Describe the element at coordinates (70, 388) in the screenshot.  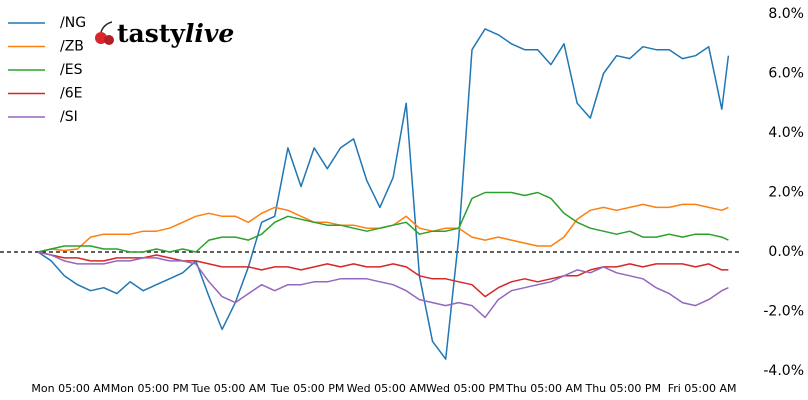
I see `x-tick-label: Mon 05:00 AM` at that location.